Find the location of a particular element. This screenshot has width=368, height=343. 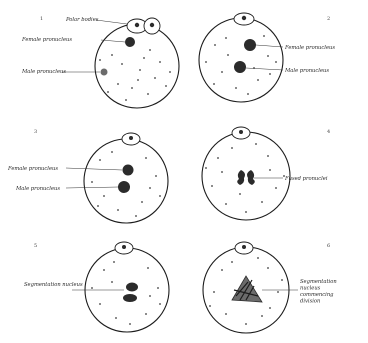

panel-6-label-line-2: nucleus is located at coordinates (310, 289).